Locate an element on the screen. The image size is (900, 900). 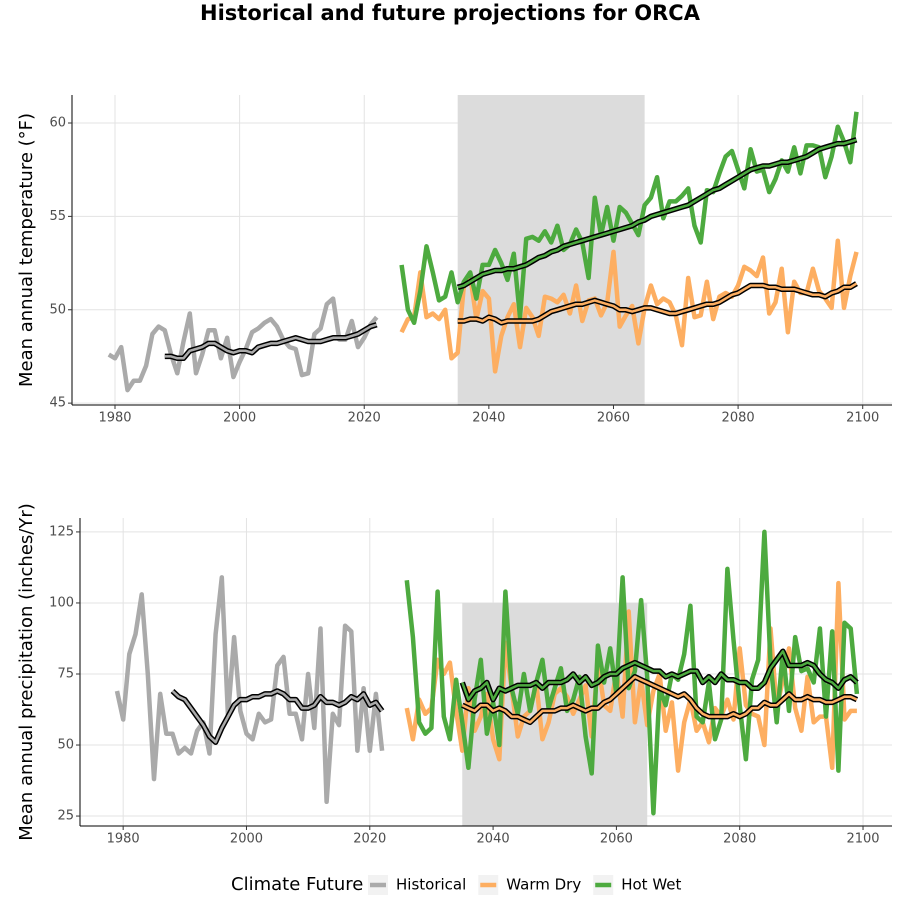
y-tick-label: 55 is located at coordinates (57, 216).